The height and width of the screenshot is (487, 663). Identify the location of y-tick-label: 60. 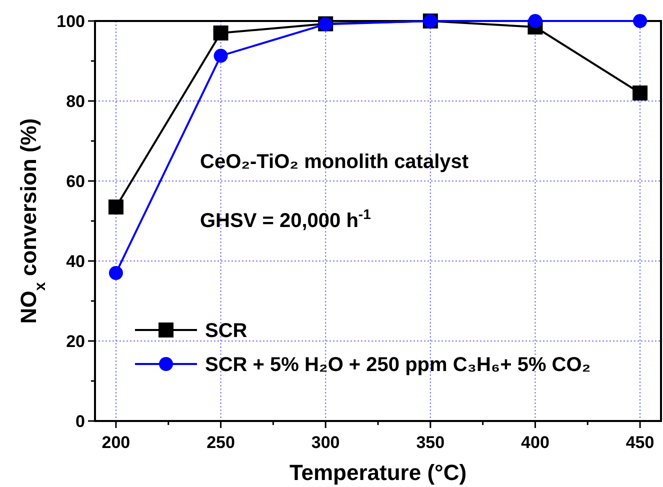
(75, 181).